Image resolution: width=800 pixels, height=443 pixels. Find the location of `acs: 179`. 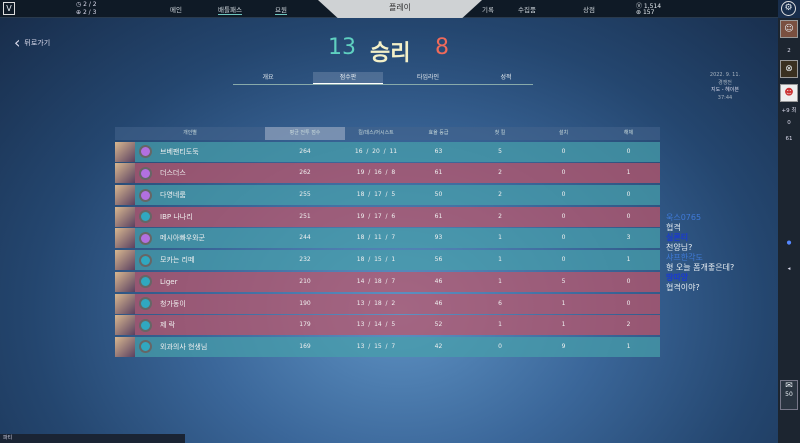

acs: 179 is located at coordinates (305, 325).